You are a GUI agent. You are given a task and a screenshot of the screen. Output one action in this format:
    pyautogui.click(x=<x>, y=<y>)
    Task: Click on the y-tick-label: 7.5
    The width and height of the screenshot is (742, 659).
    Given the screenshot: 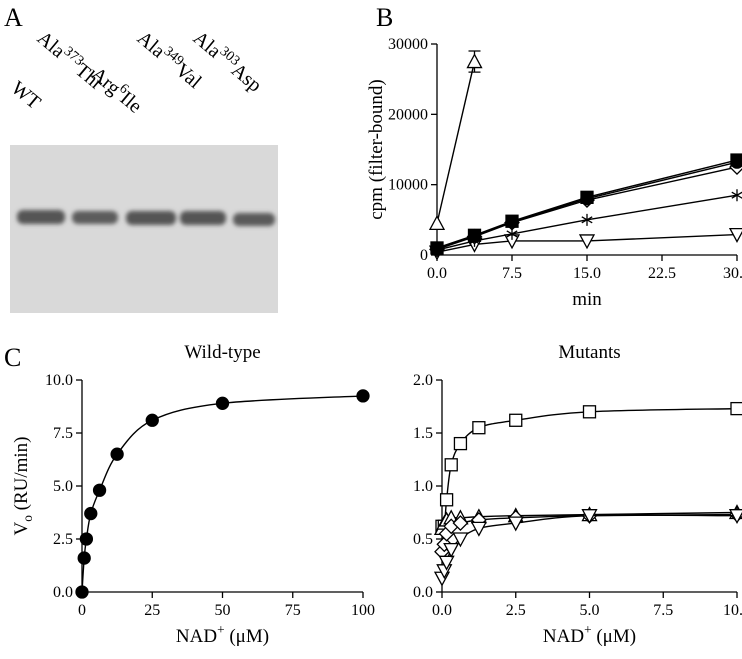 What is the action you would take?
    pyautogui.click(x=63, y=433)
    